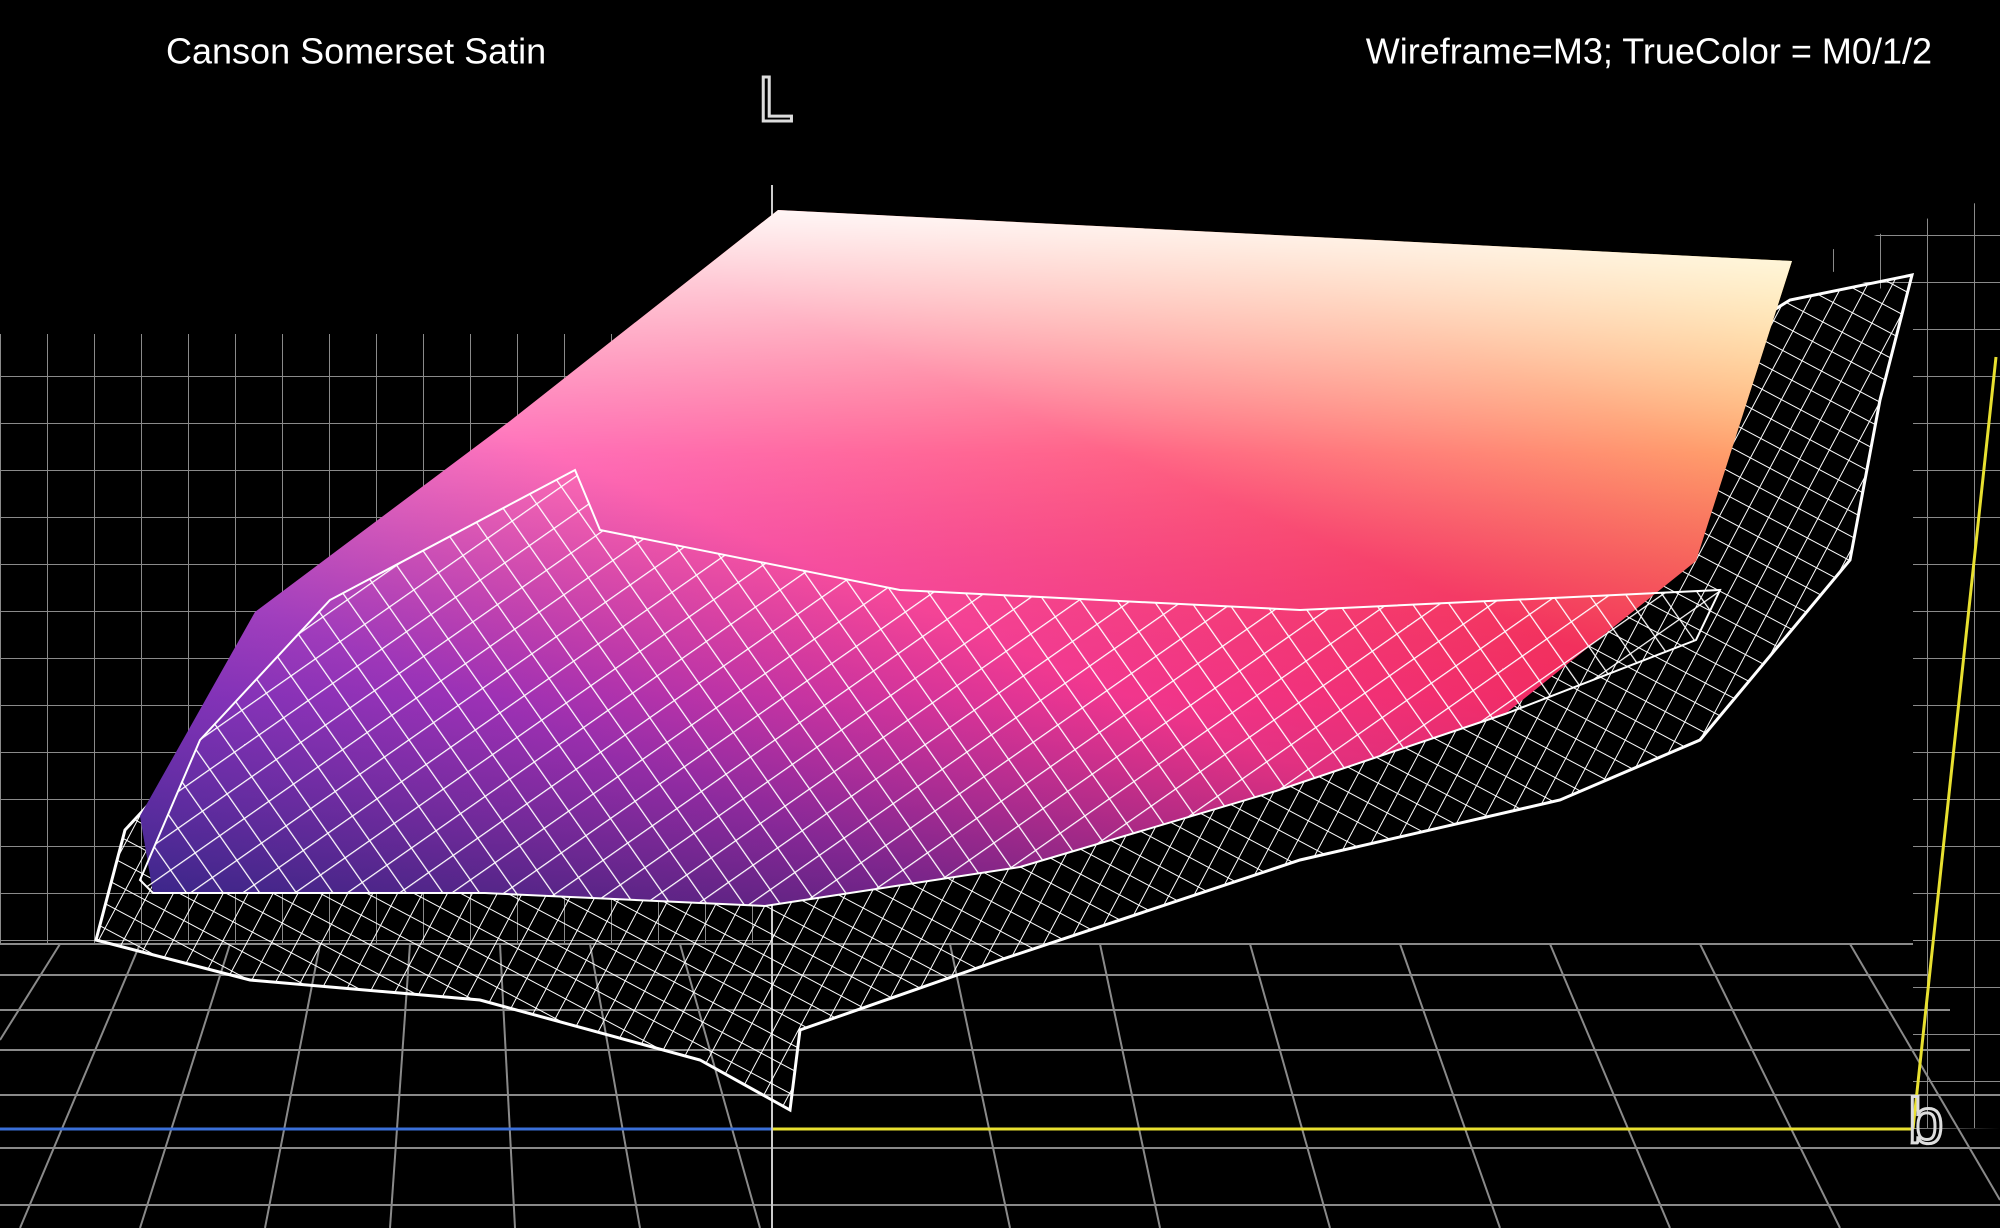 The height and width of the screenshot is (1228, 2000). What do you see at coordinates (1954, 743) in the screenshot?
I see `b-axis-side` at bounding box center [1954, 743].